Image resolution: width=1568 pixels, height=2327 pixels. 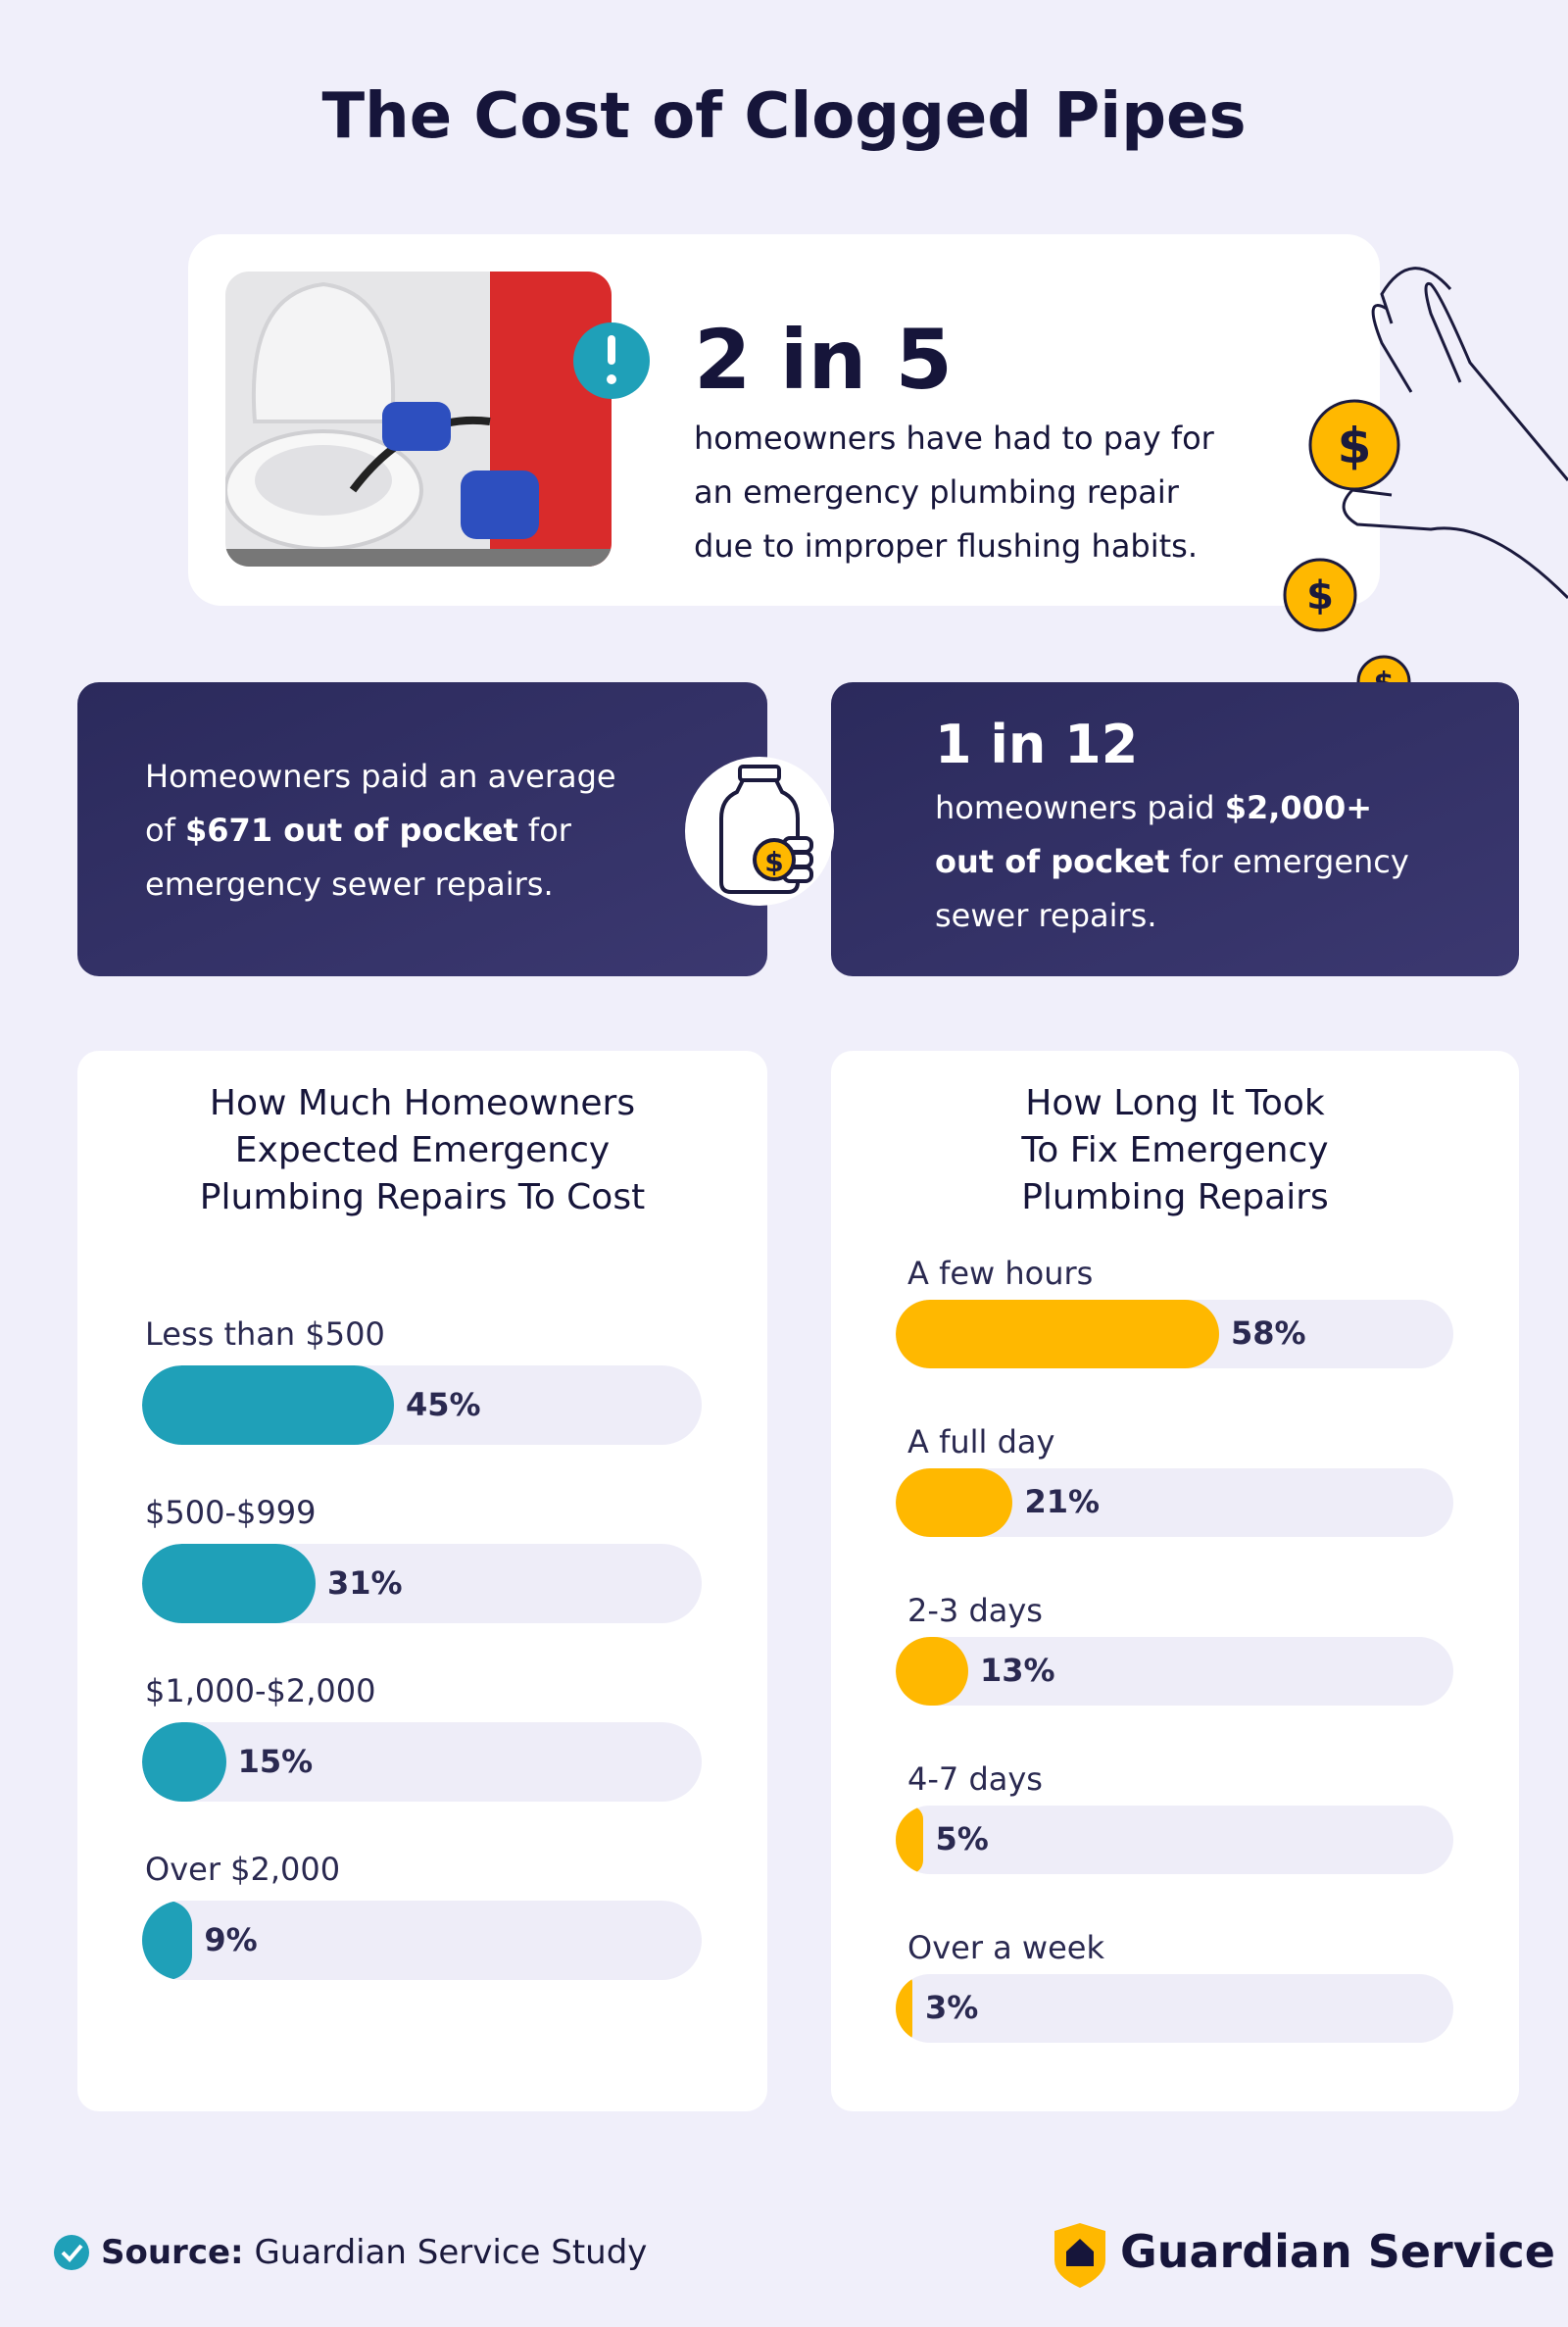 I want to click on text-run: Homeowners paid an average, so click(x=380, y=776).